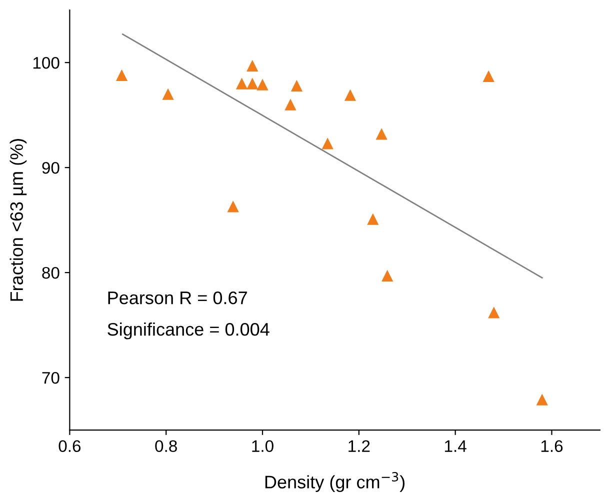  Describe the element at coordinates (69, 446) in the screenshot. I see `x-tick-label: 0.6` at that location.